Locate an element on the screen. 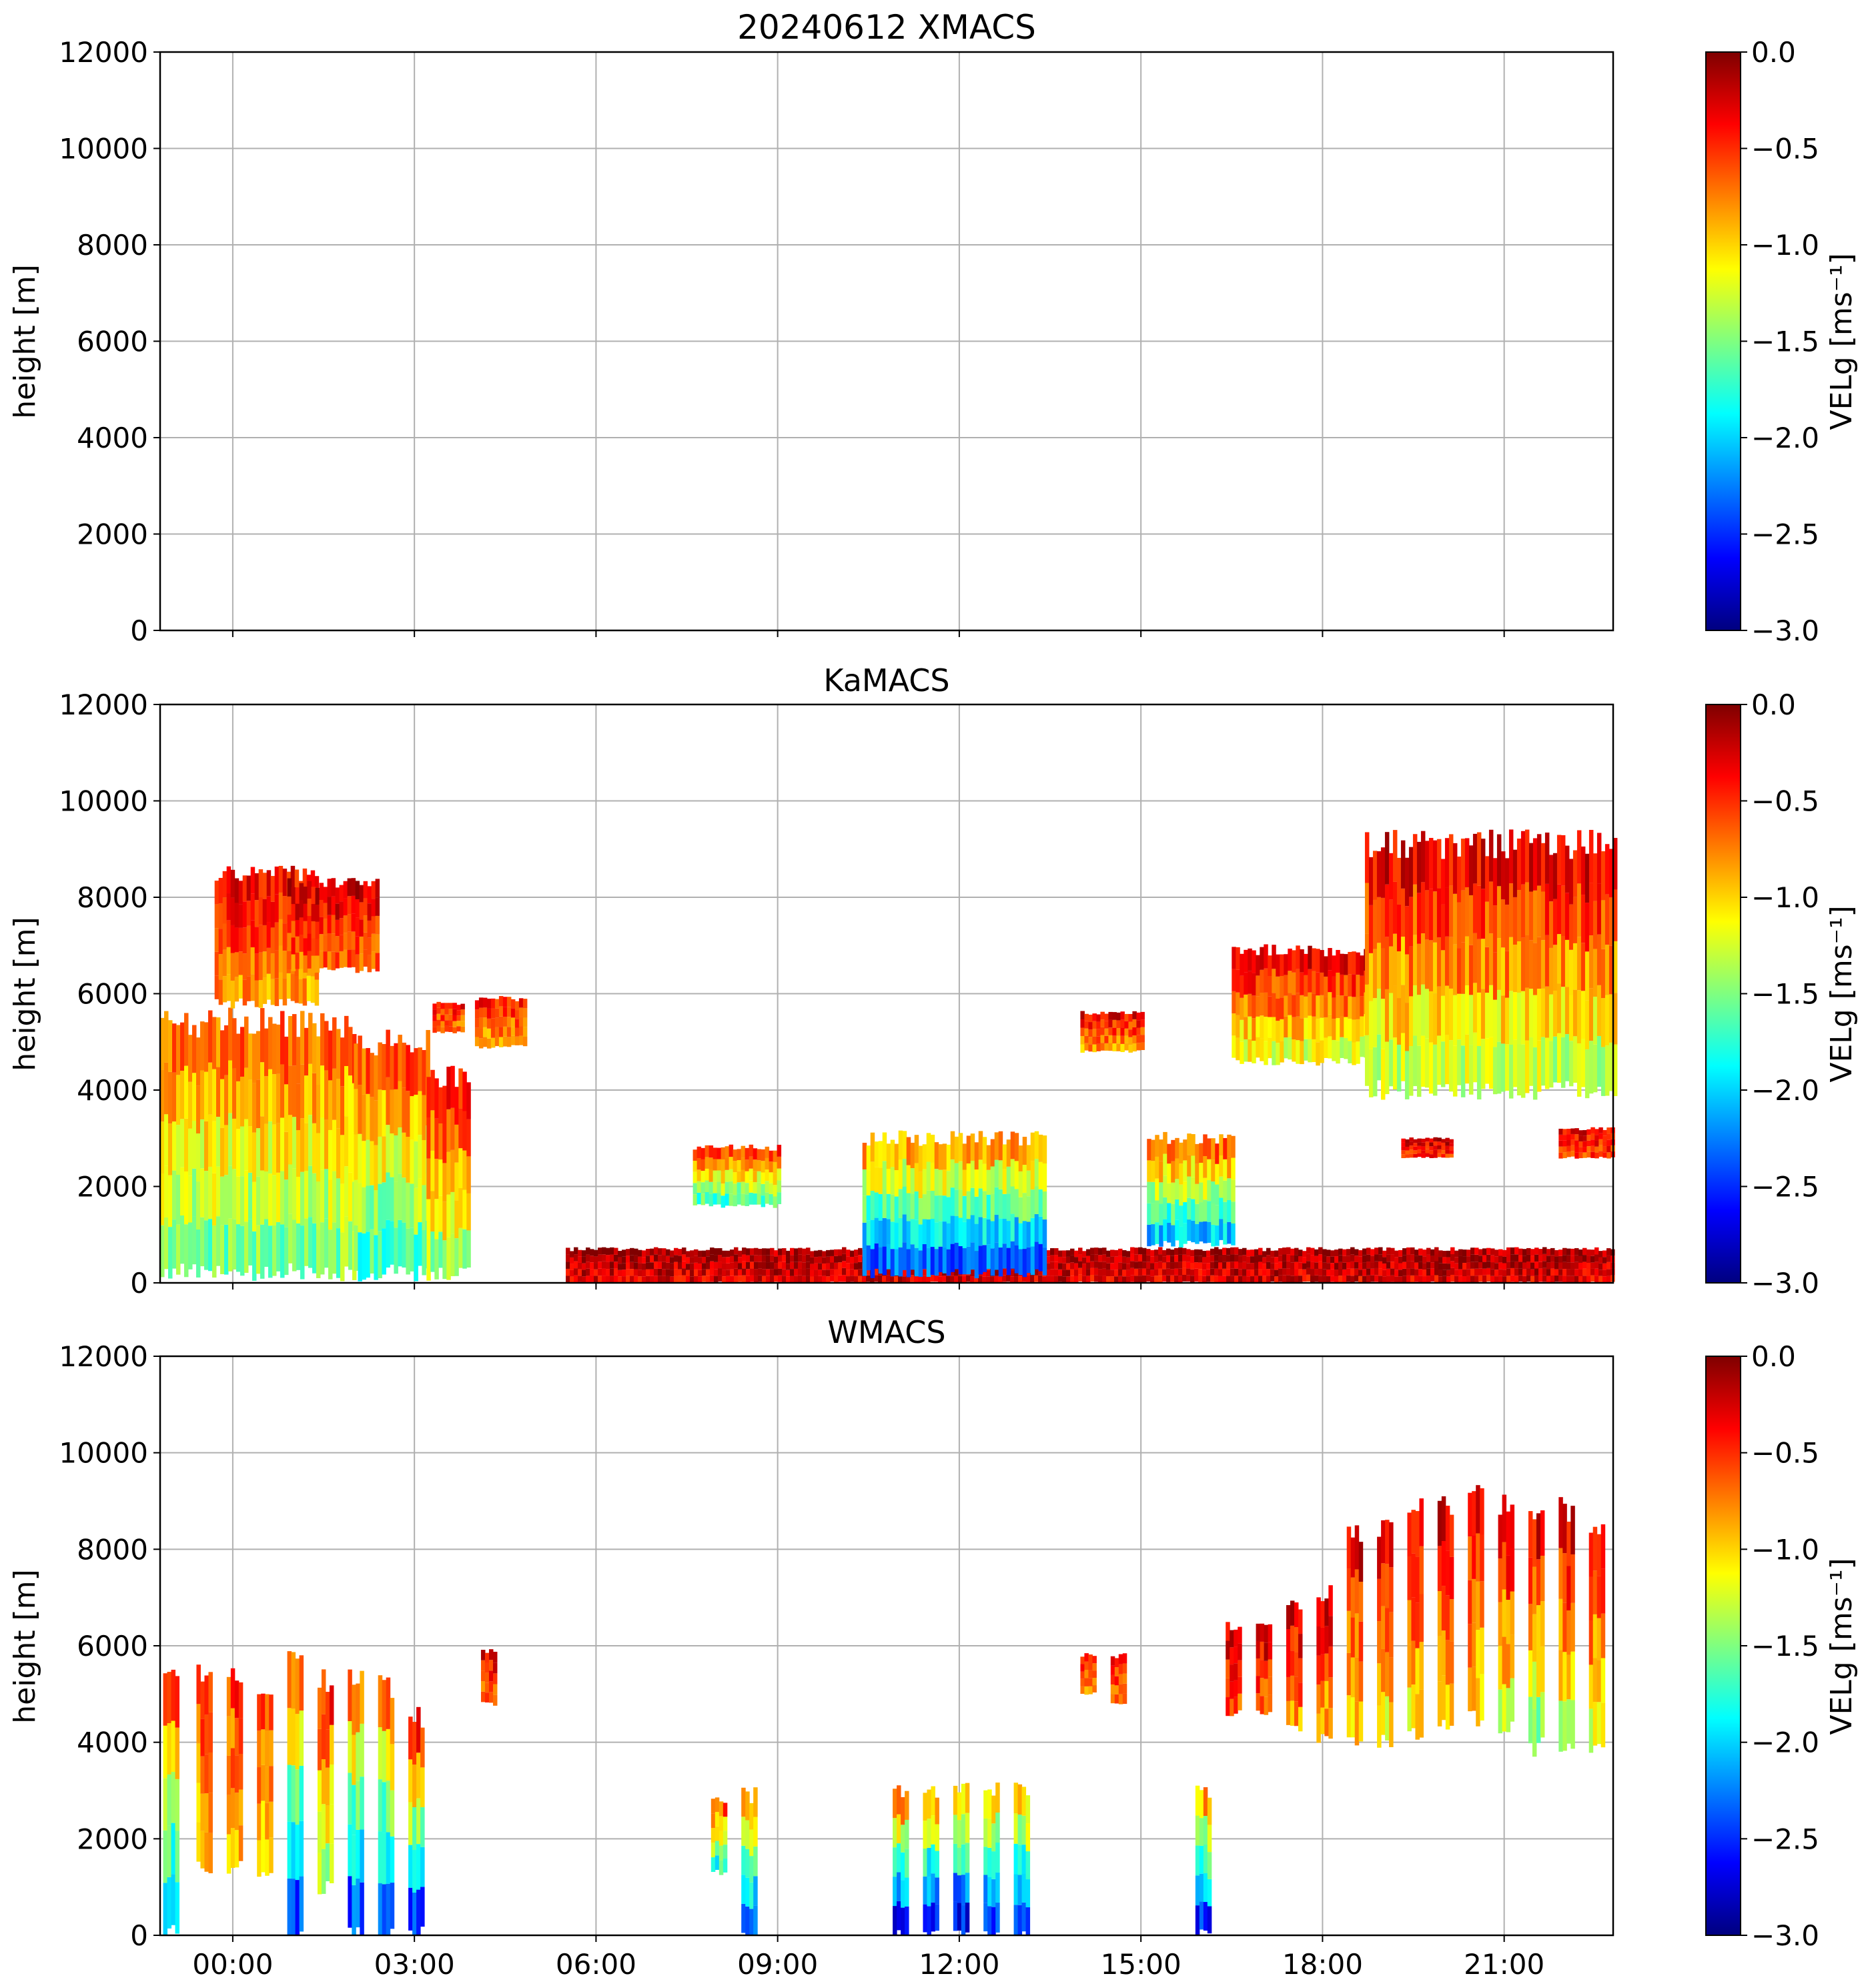 The height and width of the screenshot is (1988, 1876). panel-title: 20240612 XMACS is located at coordinates (886, 27).